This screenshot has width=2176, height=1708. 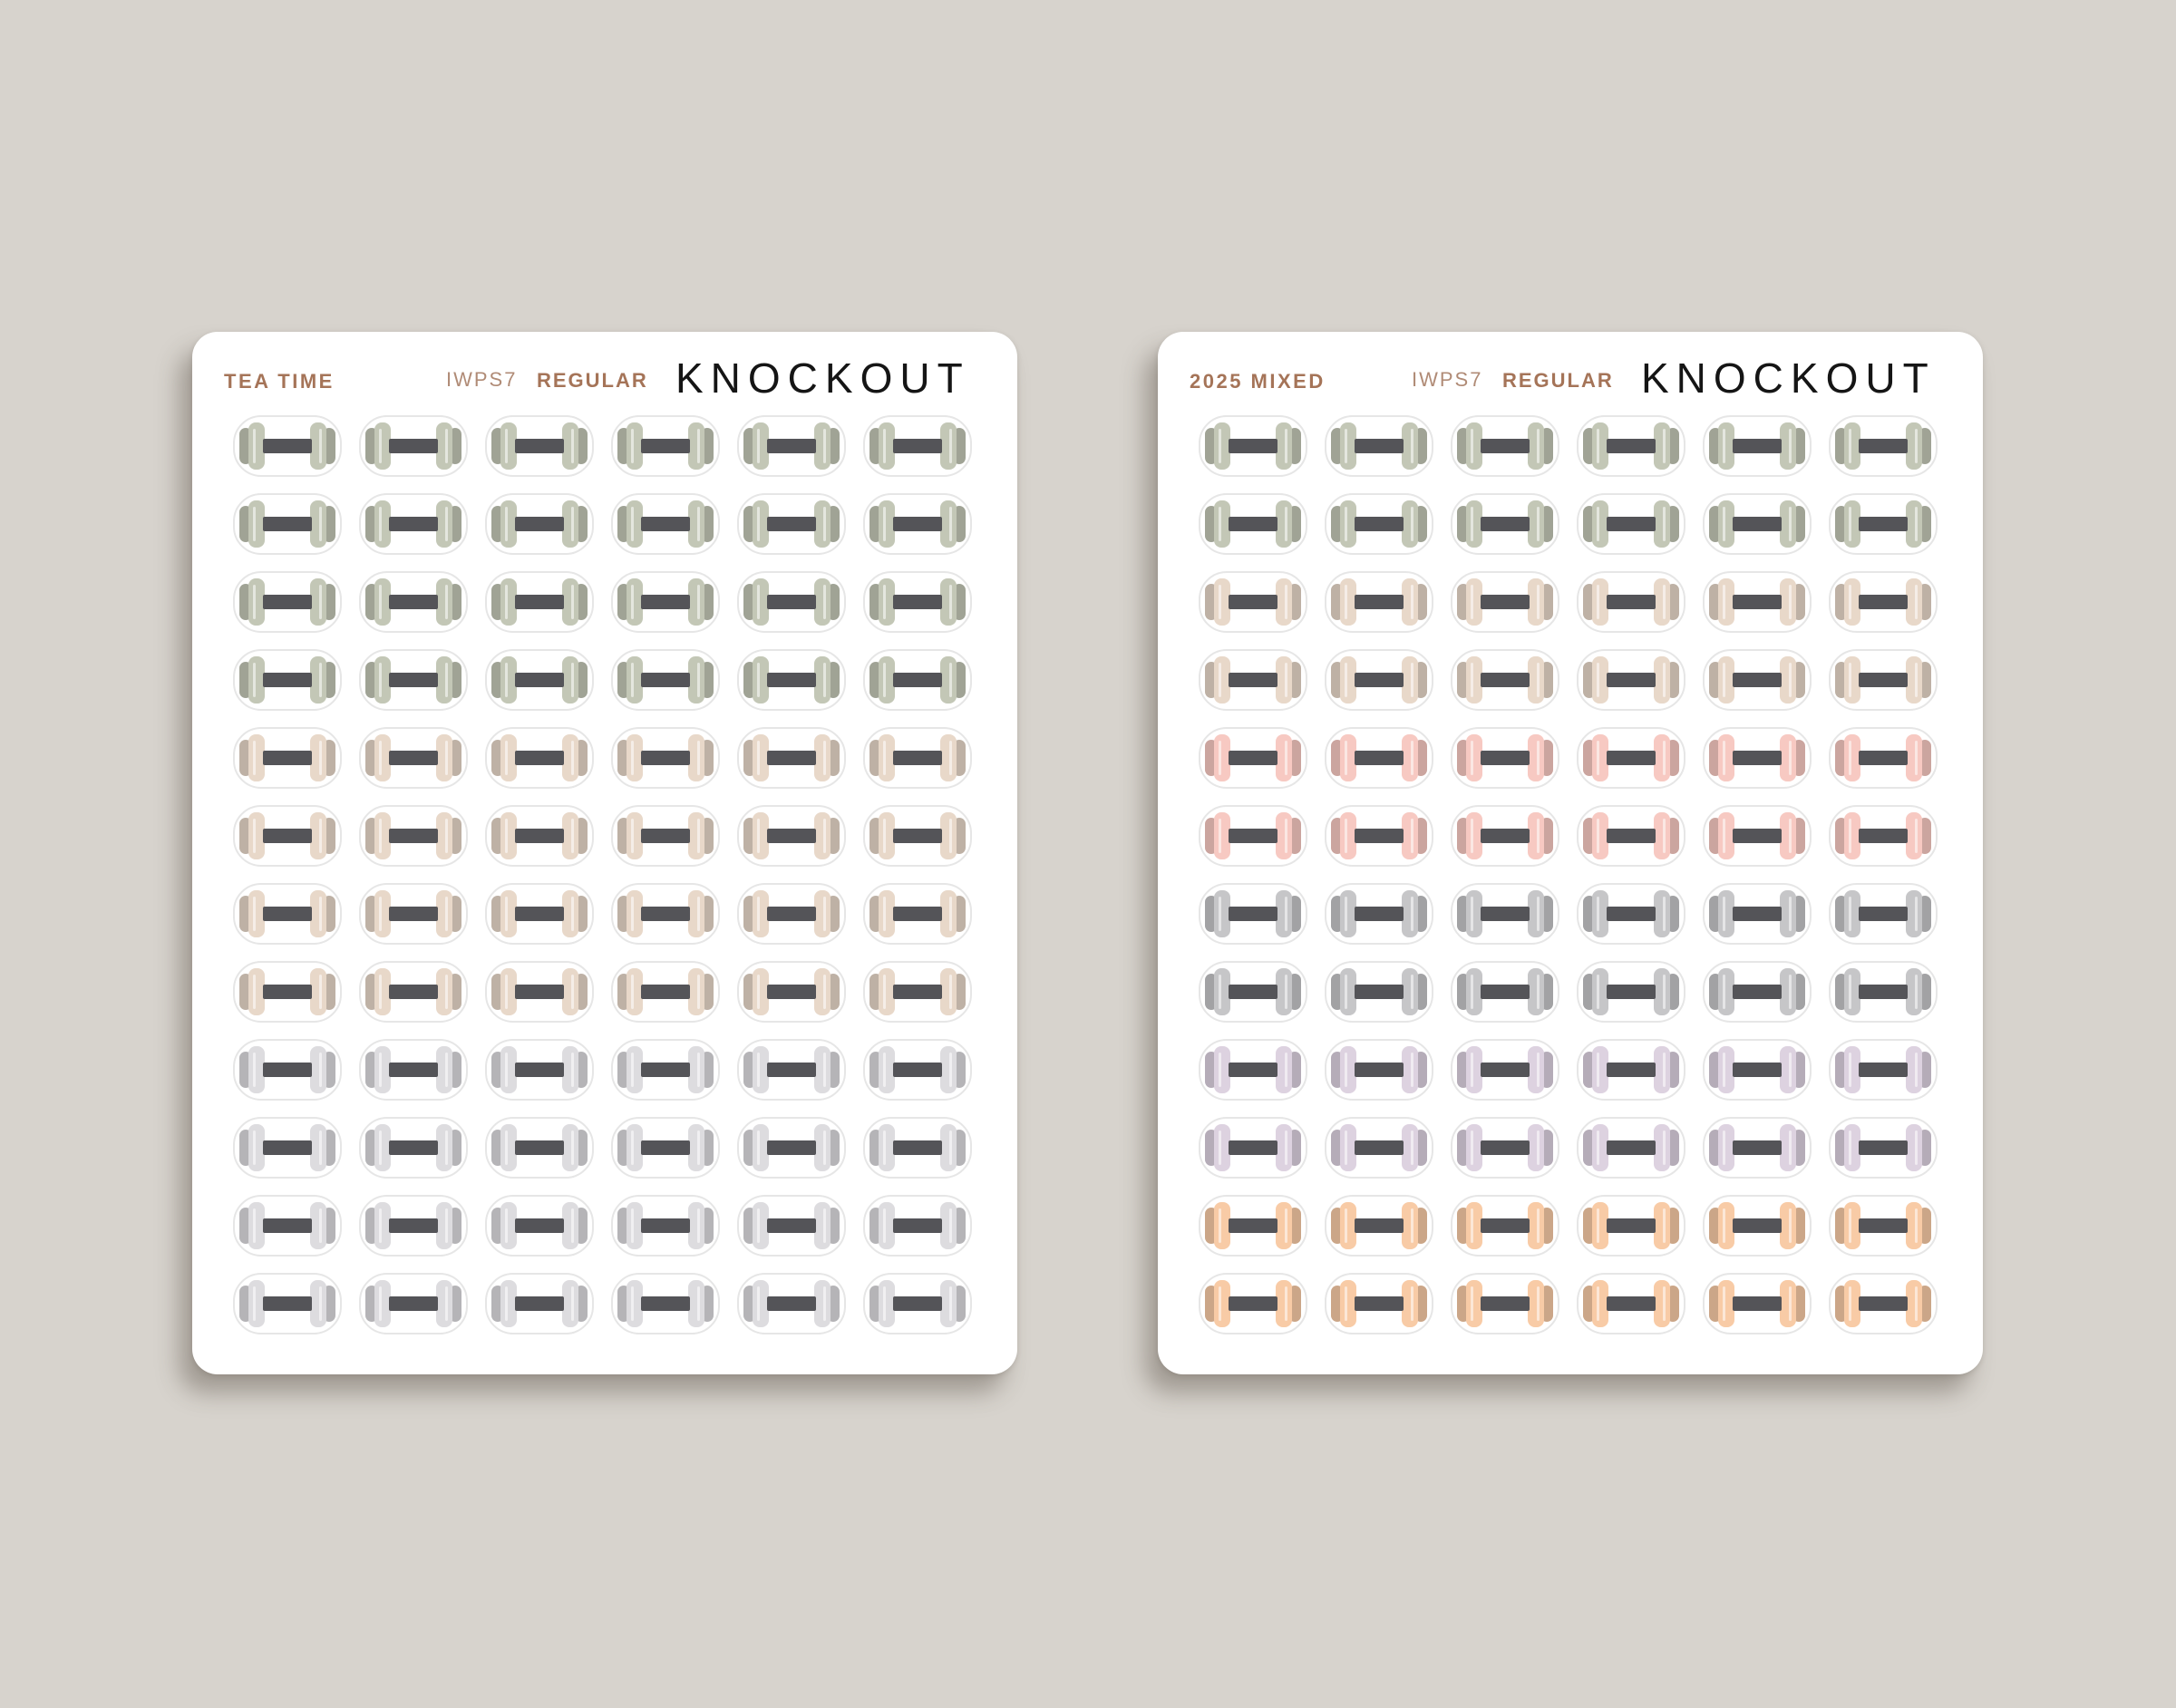 What do you see at coordinates (1558, 380) in the screenshot?
I see `size-label: REGULAR` at bounding box center [1558, 380].